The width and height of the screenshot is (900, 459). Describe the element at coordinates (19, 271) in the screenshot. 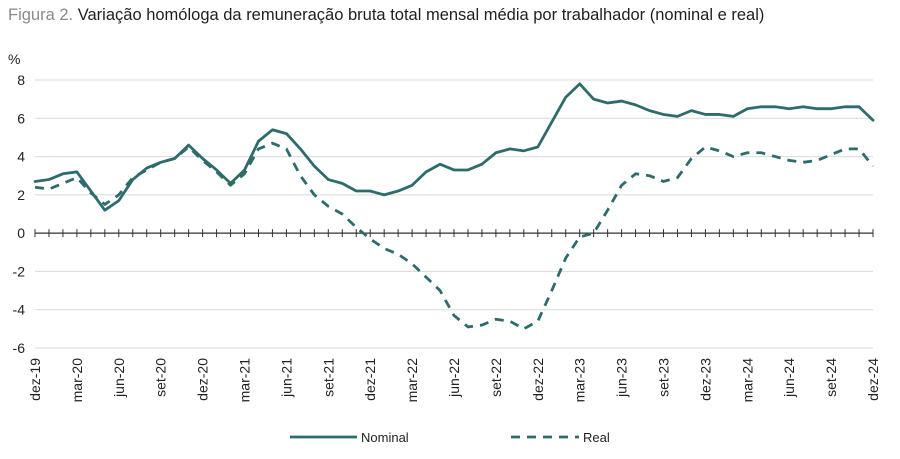

I see `y-tick-label: -2` at that location.